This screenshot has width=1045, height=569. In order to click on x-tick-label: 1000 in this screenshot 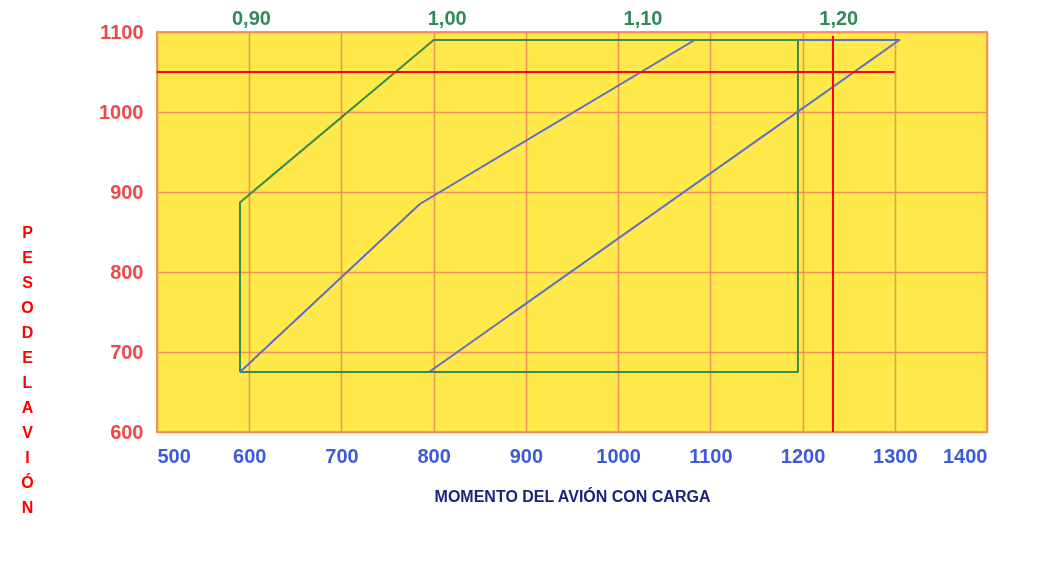, I will do `click(618, 455)`.